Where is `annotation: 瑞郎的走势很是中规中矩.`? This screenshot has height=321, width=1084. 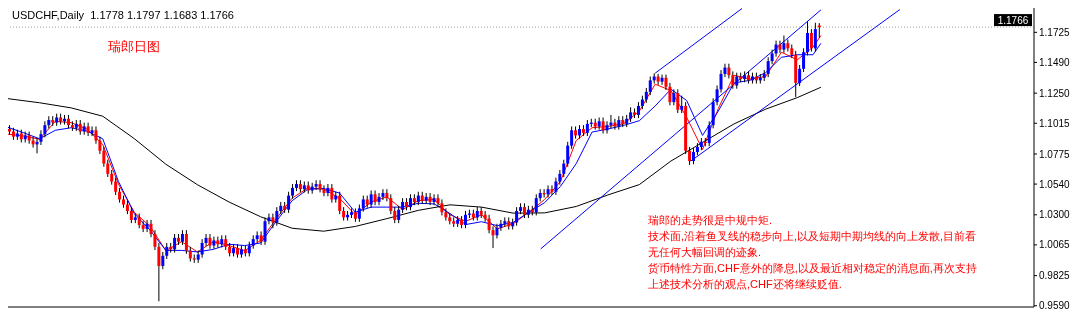
annotation: 瑞郎的走势很是中规中矩. is located at coordinates (711, 220).